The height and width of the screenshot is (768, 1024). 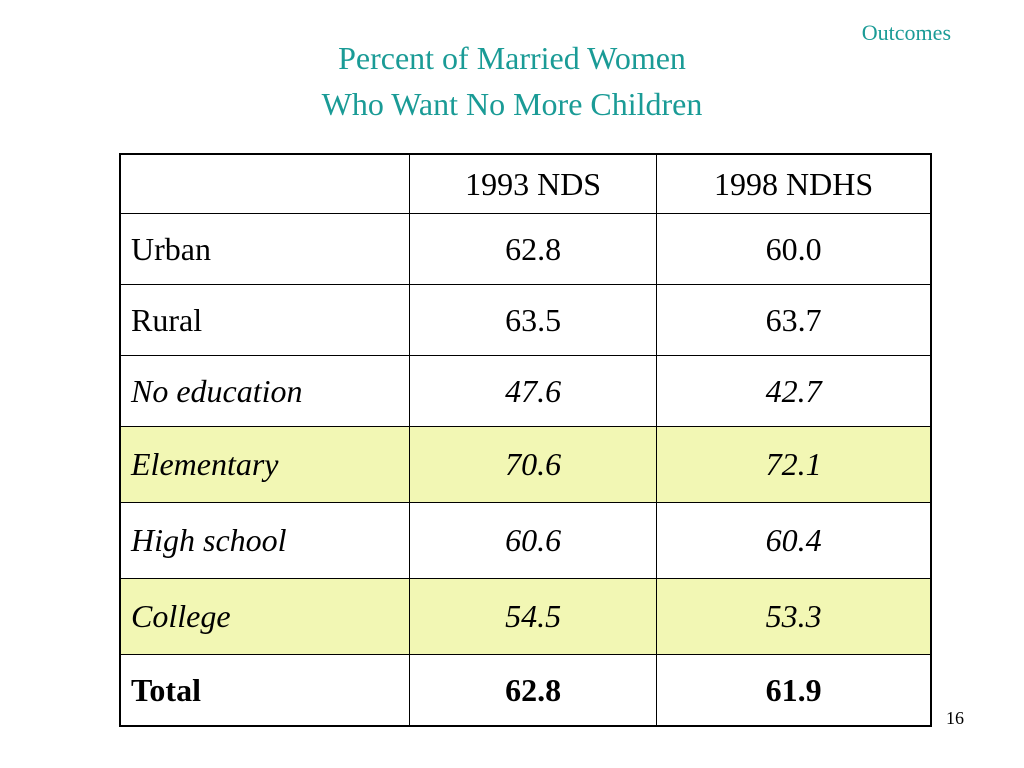 I want to click on table-row-highlighted: College 54.5 53.3, so click(x=525, y=616).